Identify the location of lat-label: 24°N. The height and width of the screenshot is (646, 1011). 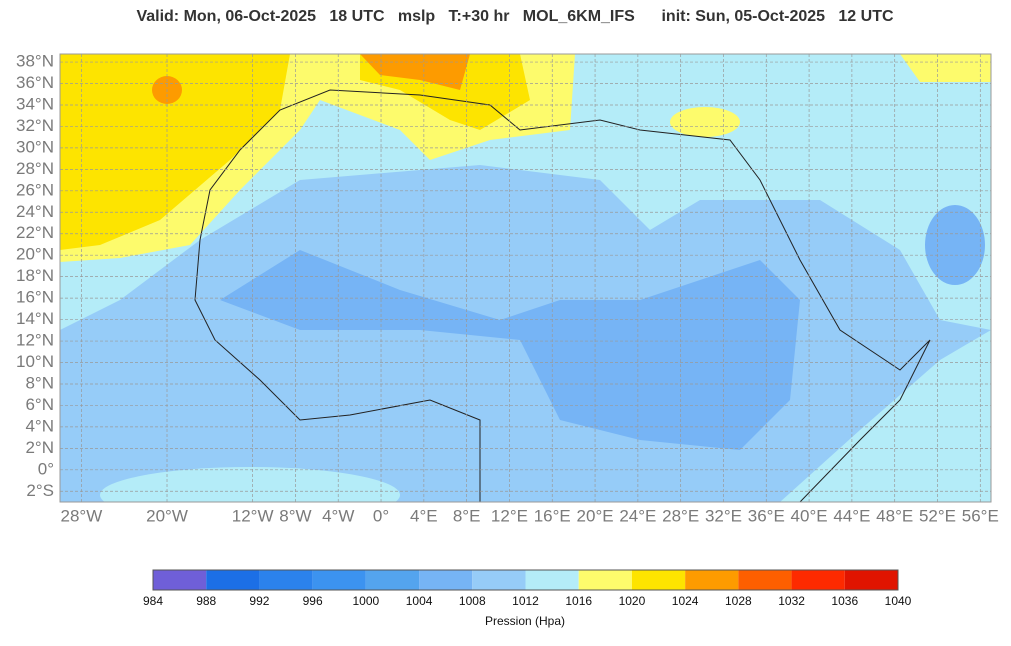
(35, 211).